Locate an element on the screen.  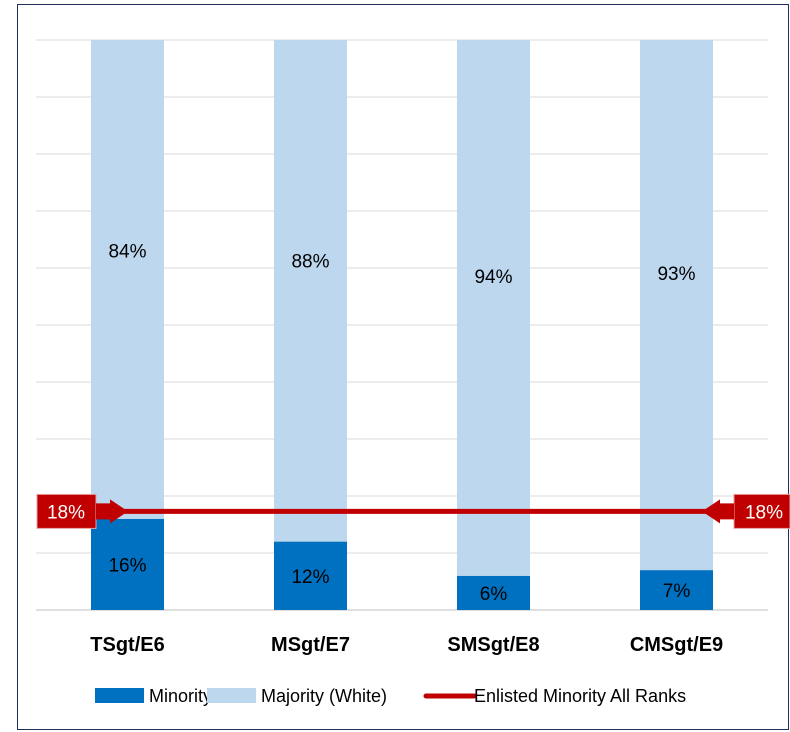
reference-arrow-right is located at coordinates (718, 511).